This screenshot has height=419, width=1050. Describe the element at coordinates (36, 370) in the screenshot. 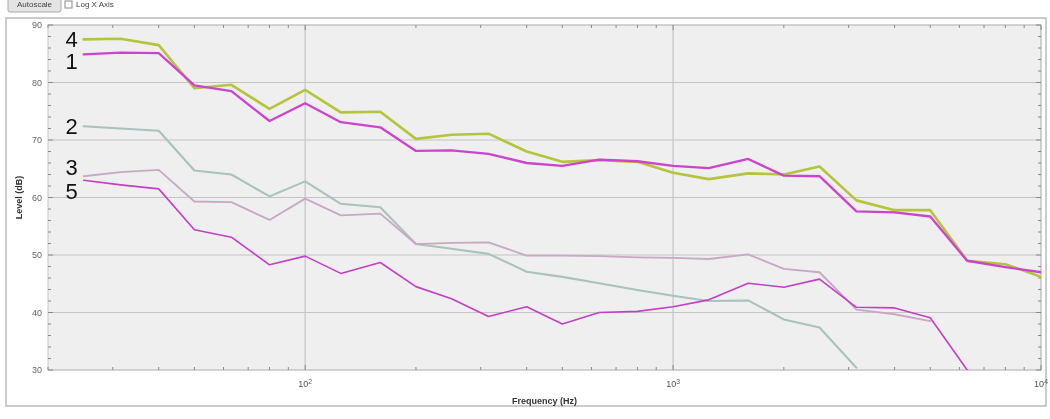

I see `y-tick-label: 30` at that location.